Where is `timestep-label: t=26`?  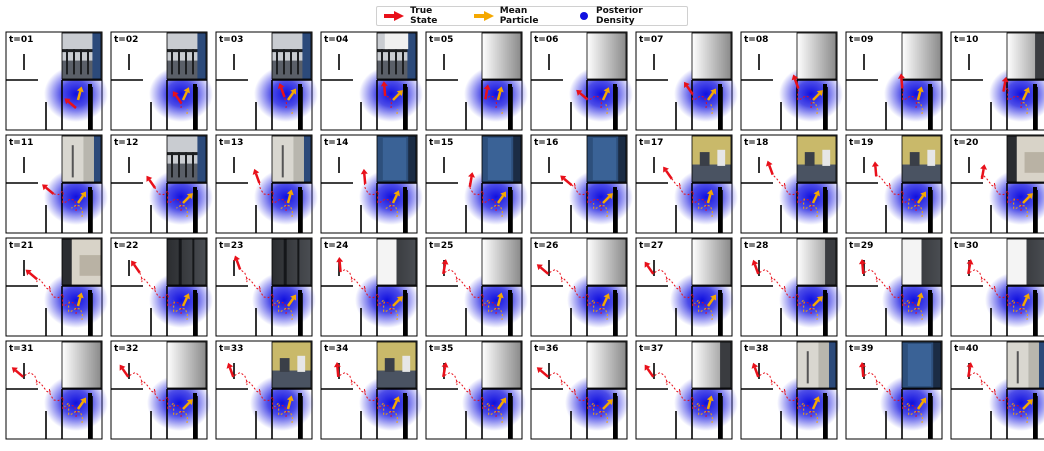
timestep-label: t=26 is located at coordinates (546, 246).